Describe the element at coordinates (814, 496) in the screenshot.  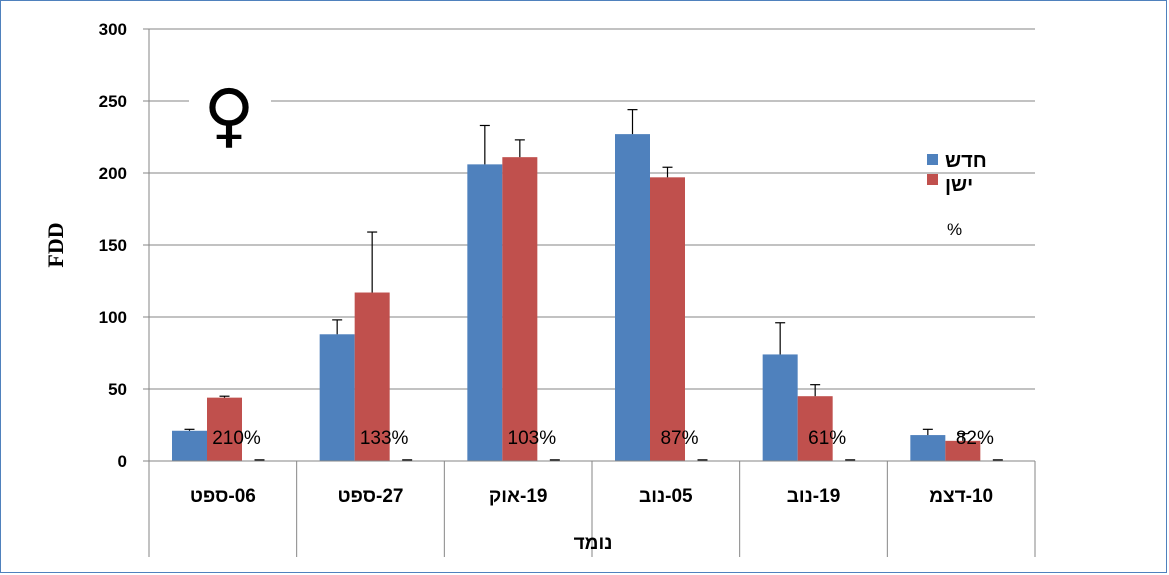
I see `category-label: 19-נוב` at that location.